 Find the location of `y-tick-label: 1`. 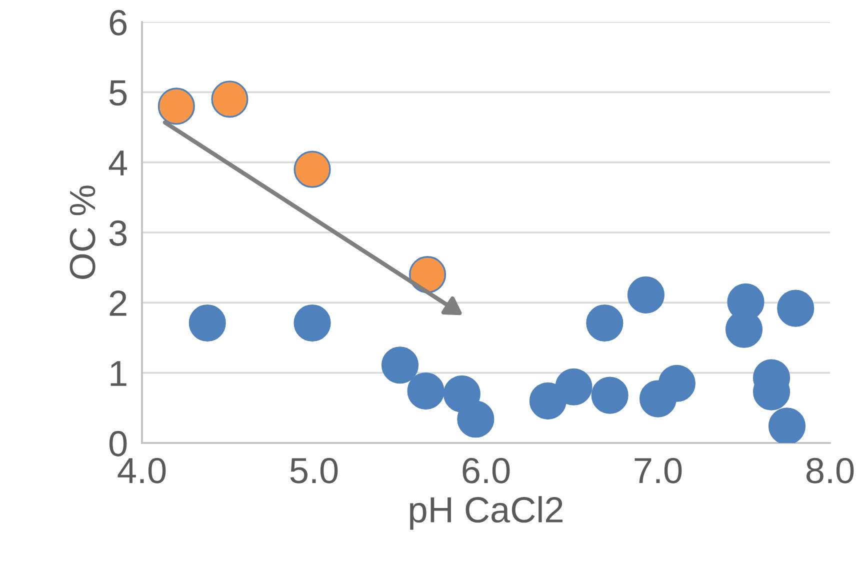

y-tick-label: 1 is located at coordinates (118, 373).